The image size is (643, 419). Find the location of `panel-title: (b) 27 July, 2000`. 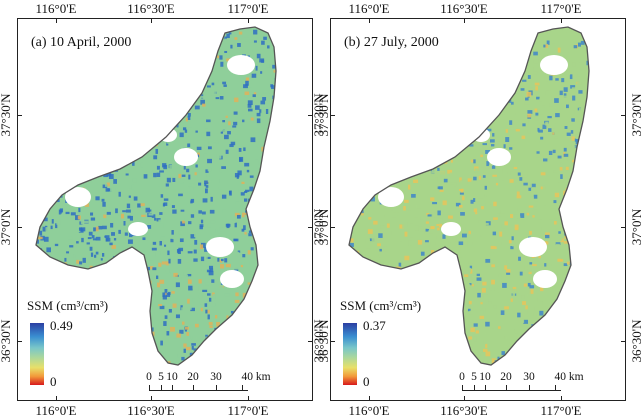

panel-title: (b) 27 July, 2000 is located at coordinates (391, 42).